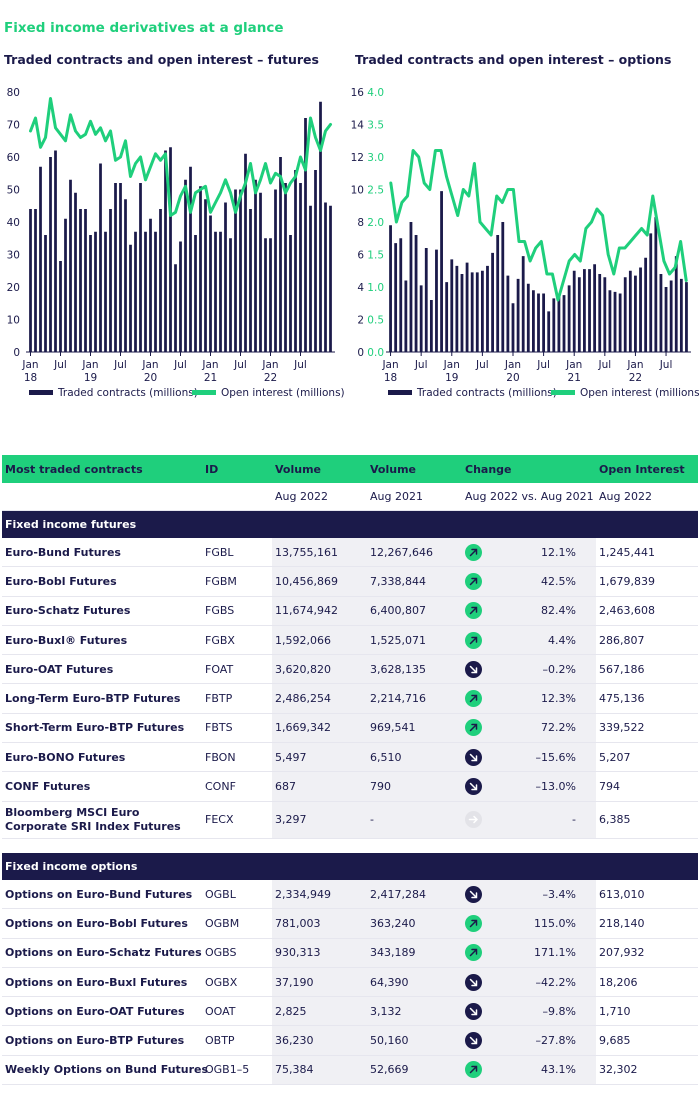 The height and width of the screenshot is (1110, 700). What do you see at coordinates (473, 640) in the screenshot?
I see `arrow-up-right-icon` at bounding box center [473, 640].